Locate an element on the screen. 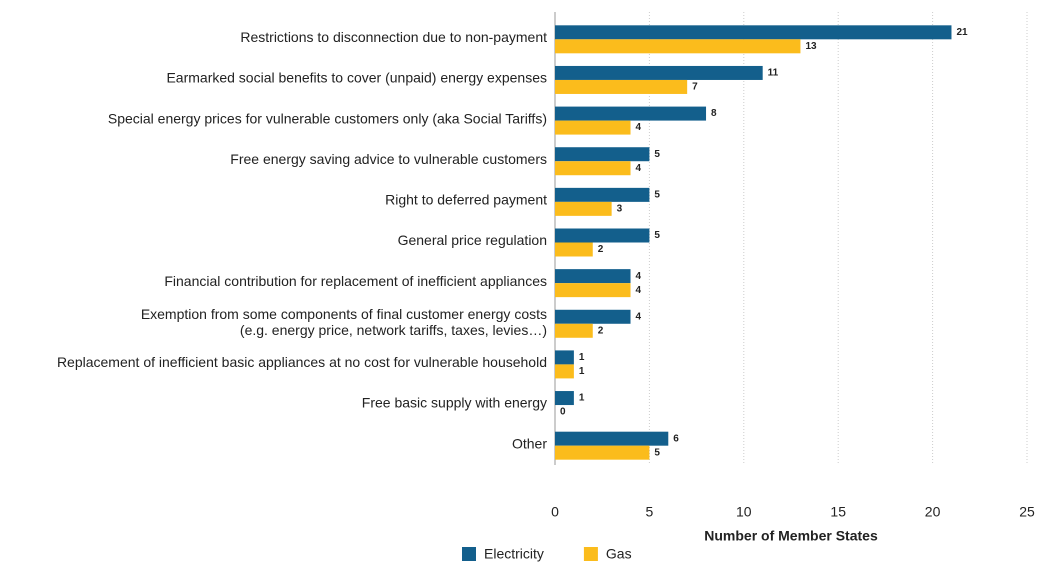 Image resolution: width=1038 pixels, height=564 pixels. value-label: 21 is located at coordinates (962, 32).